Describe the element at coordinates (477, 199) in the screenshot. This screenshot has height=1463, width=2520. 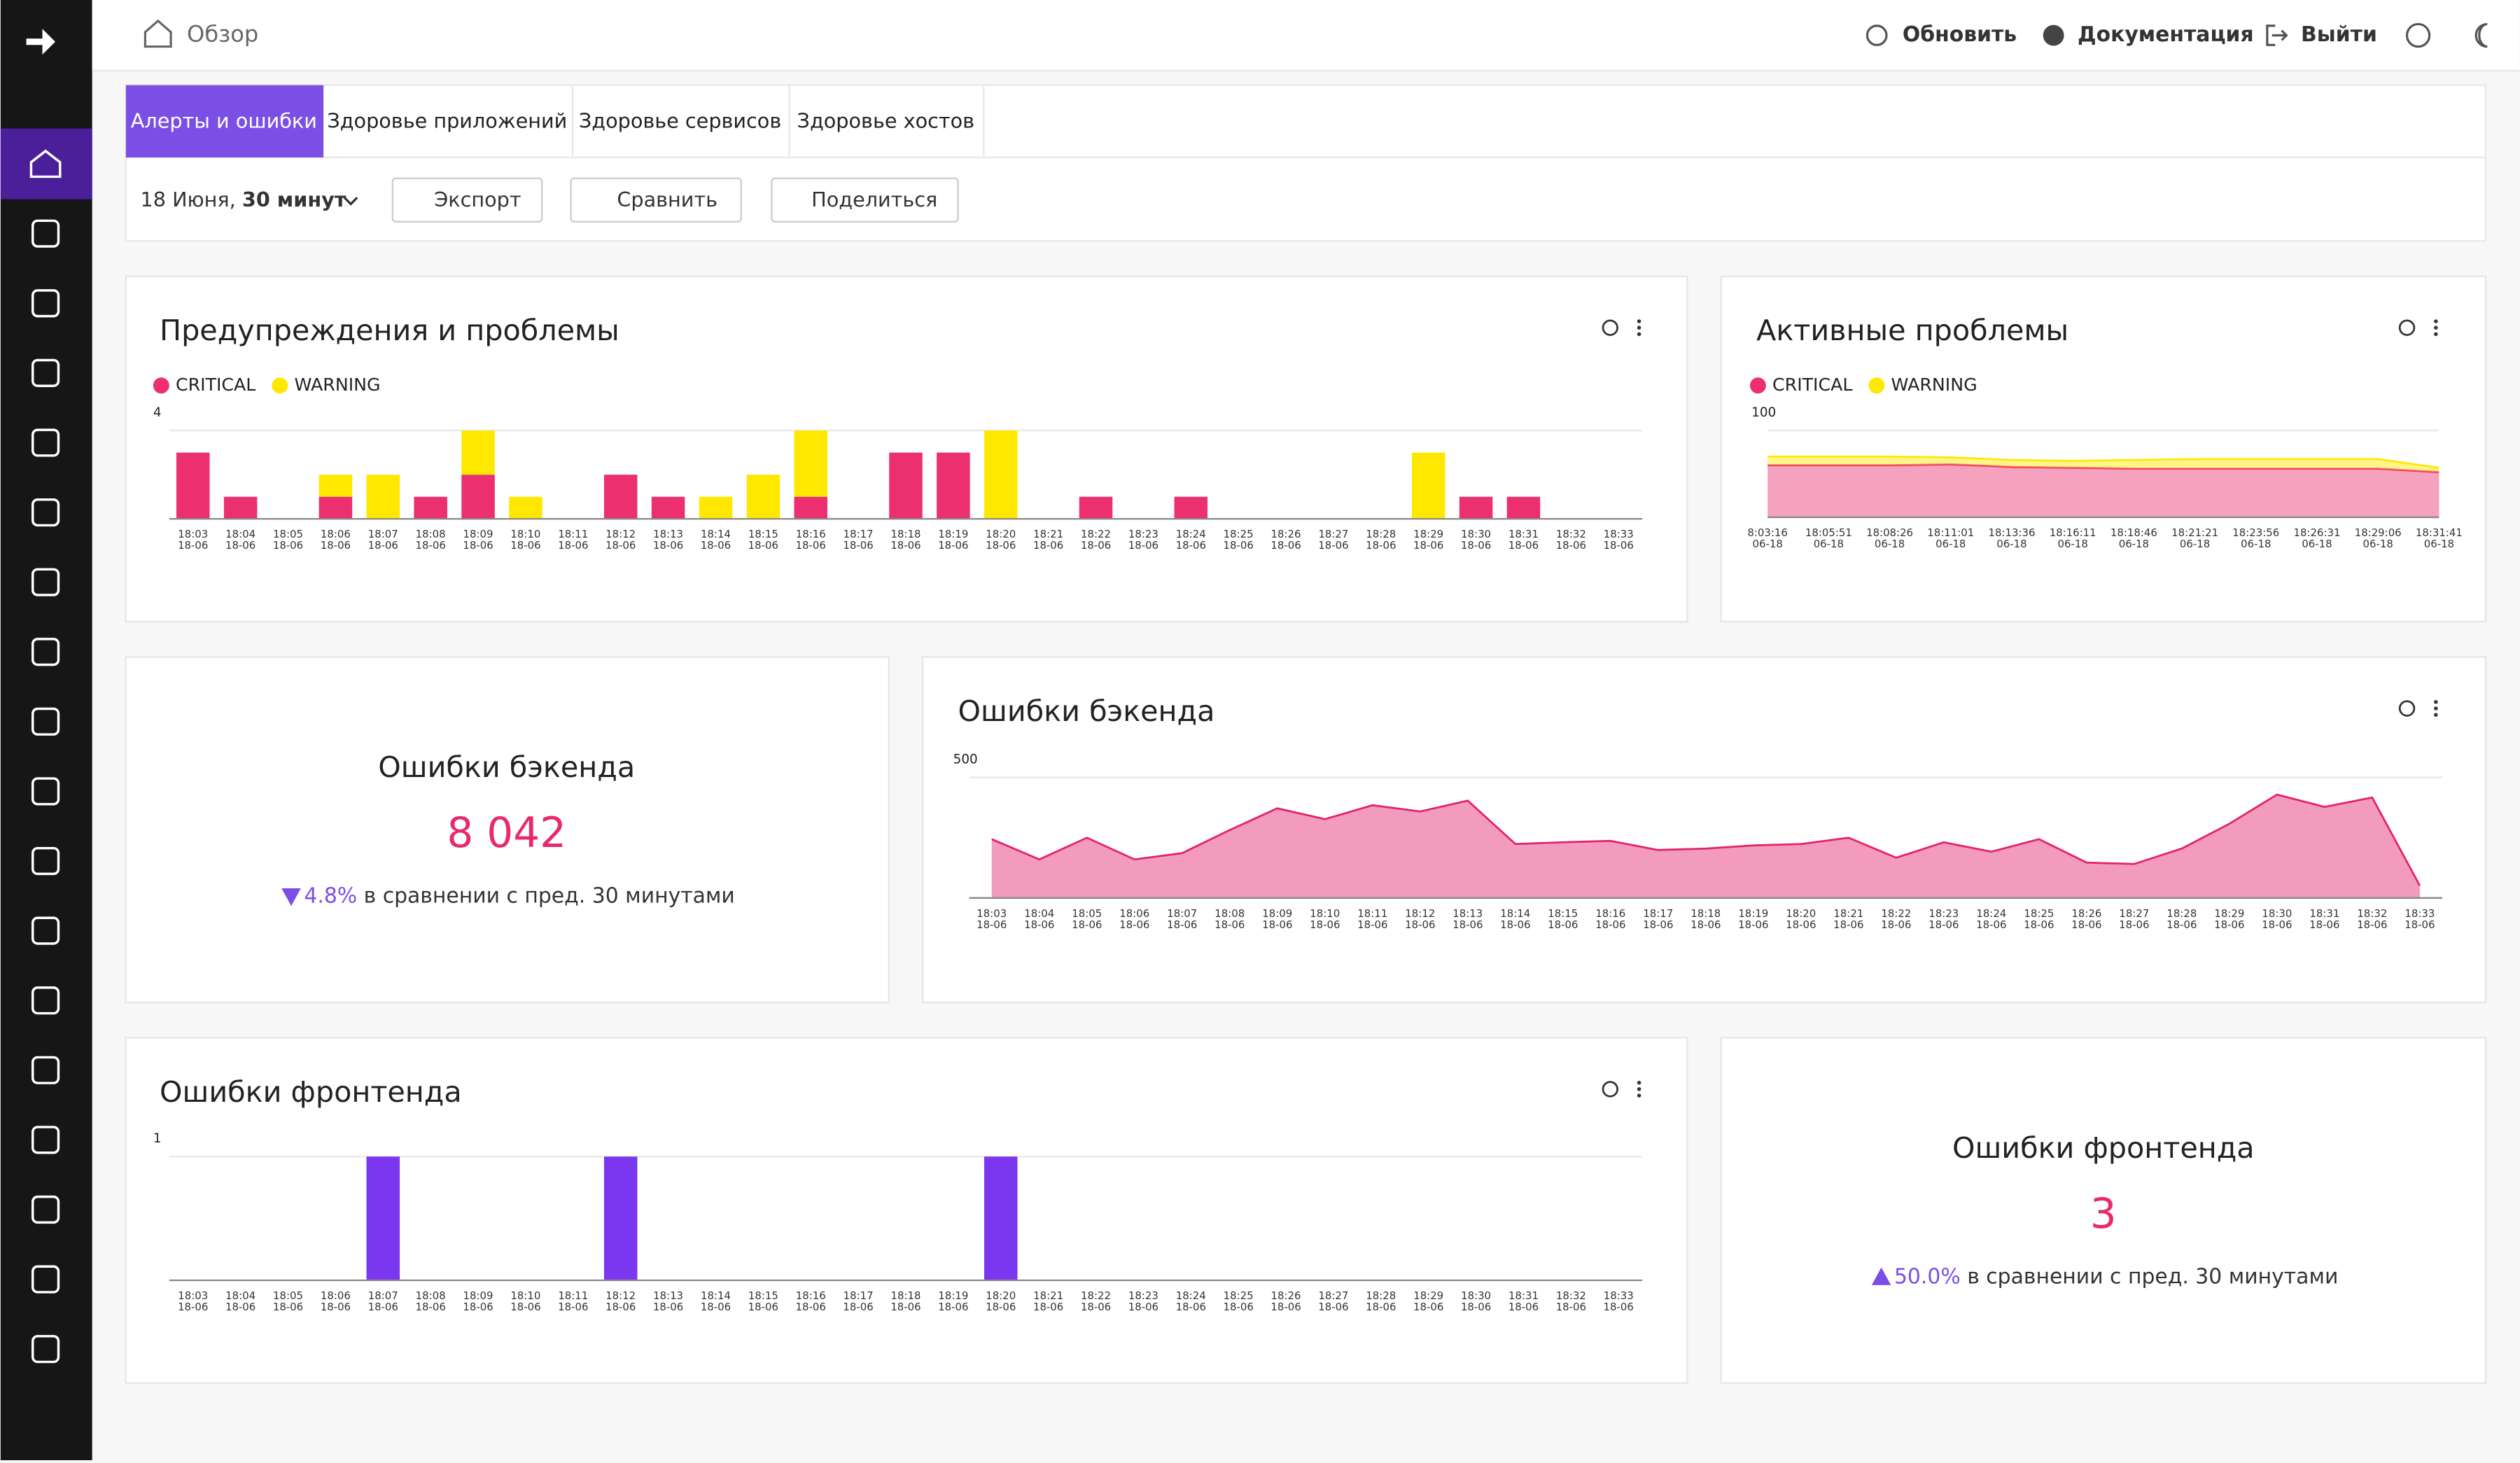
I see `button-label: Экспорт` at that location.